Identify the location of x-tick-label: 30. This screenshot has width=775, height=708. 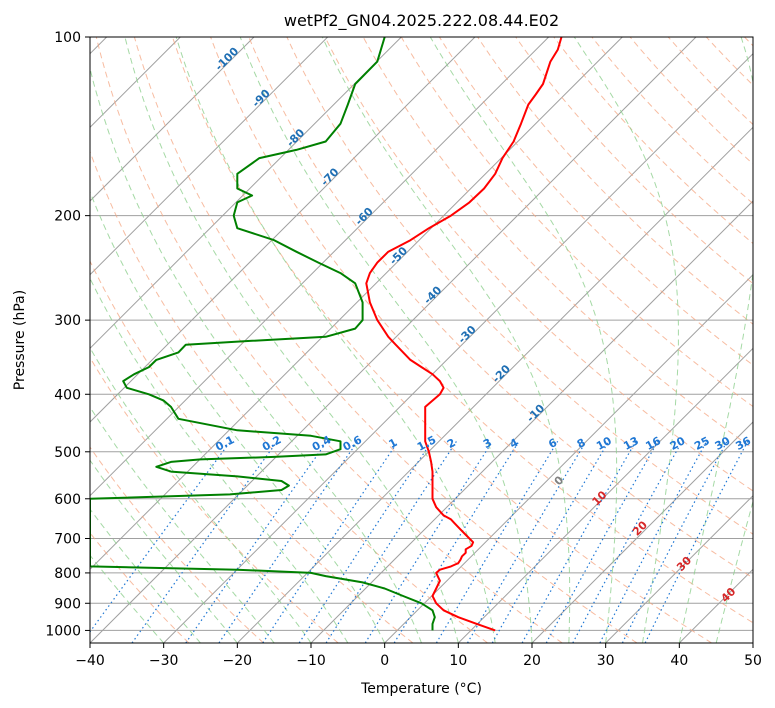
(606, 661).